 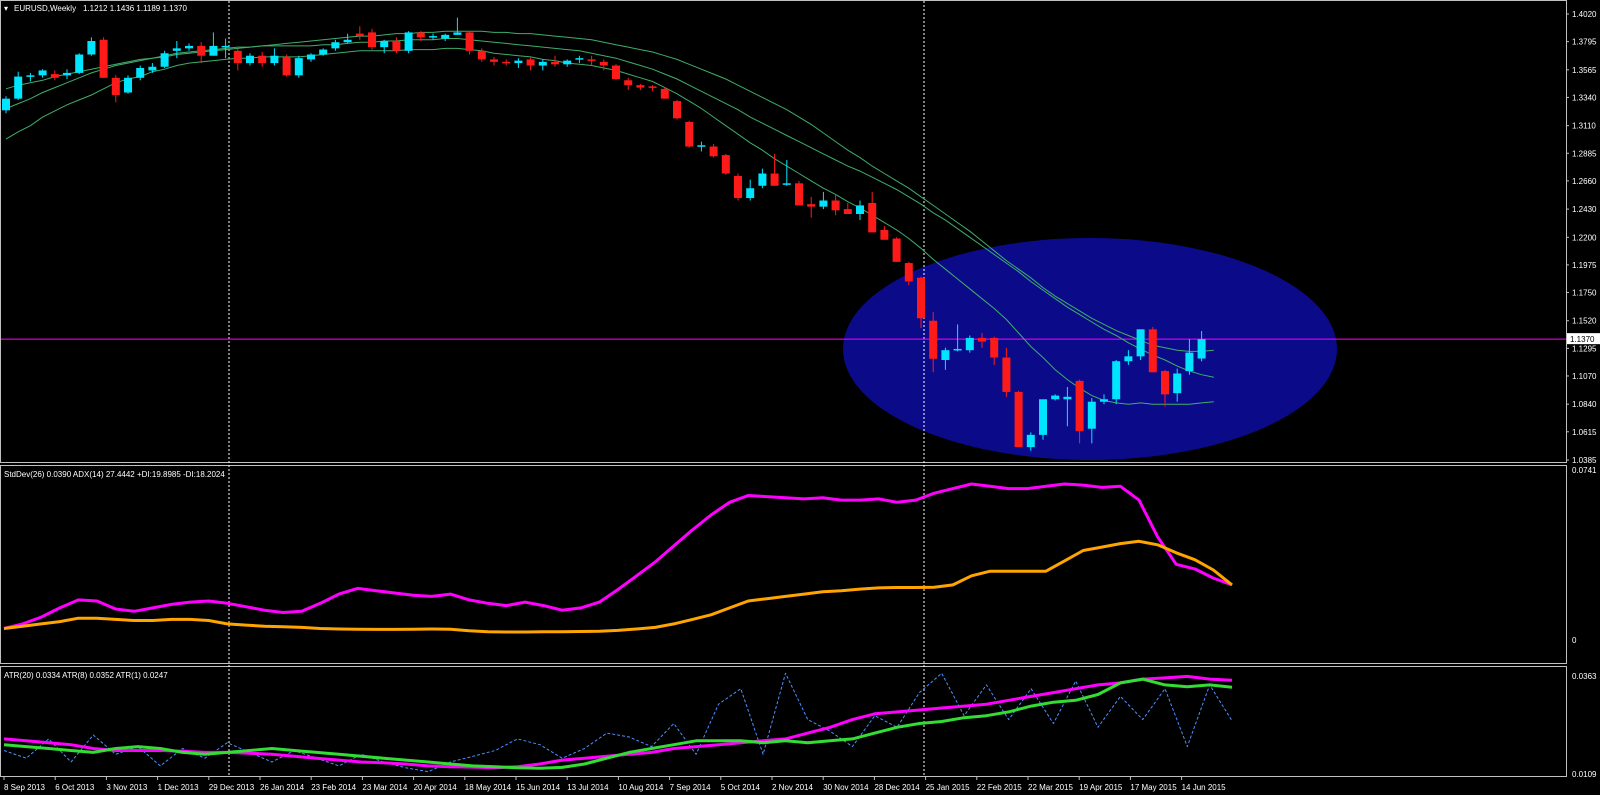 What do you see at coordinates (618, 586) in the screenshot?
I see `series-adx-14-` at bounding box center [618, 586].